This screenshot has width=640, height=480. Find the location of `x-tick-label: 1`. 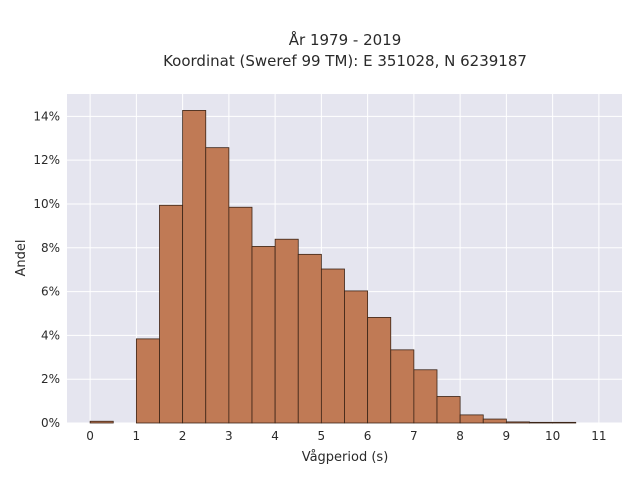

x-tick-label: 1 is located at coordinates (137, 436).